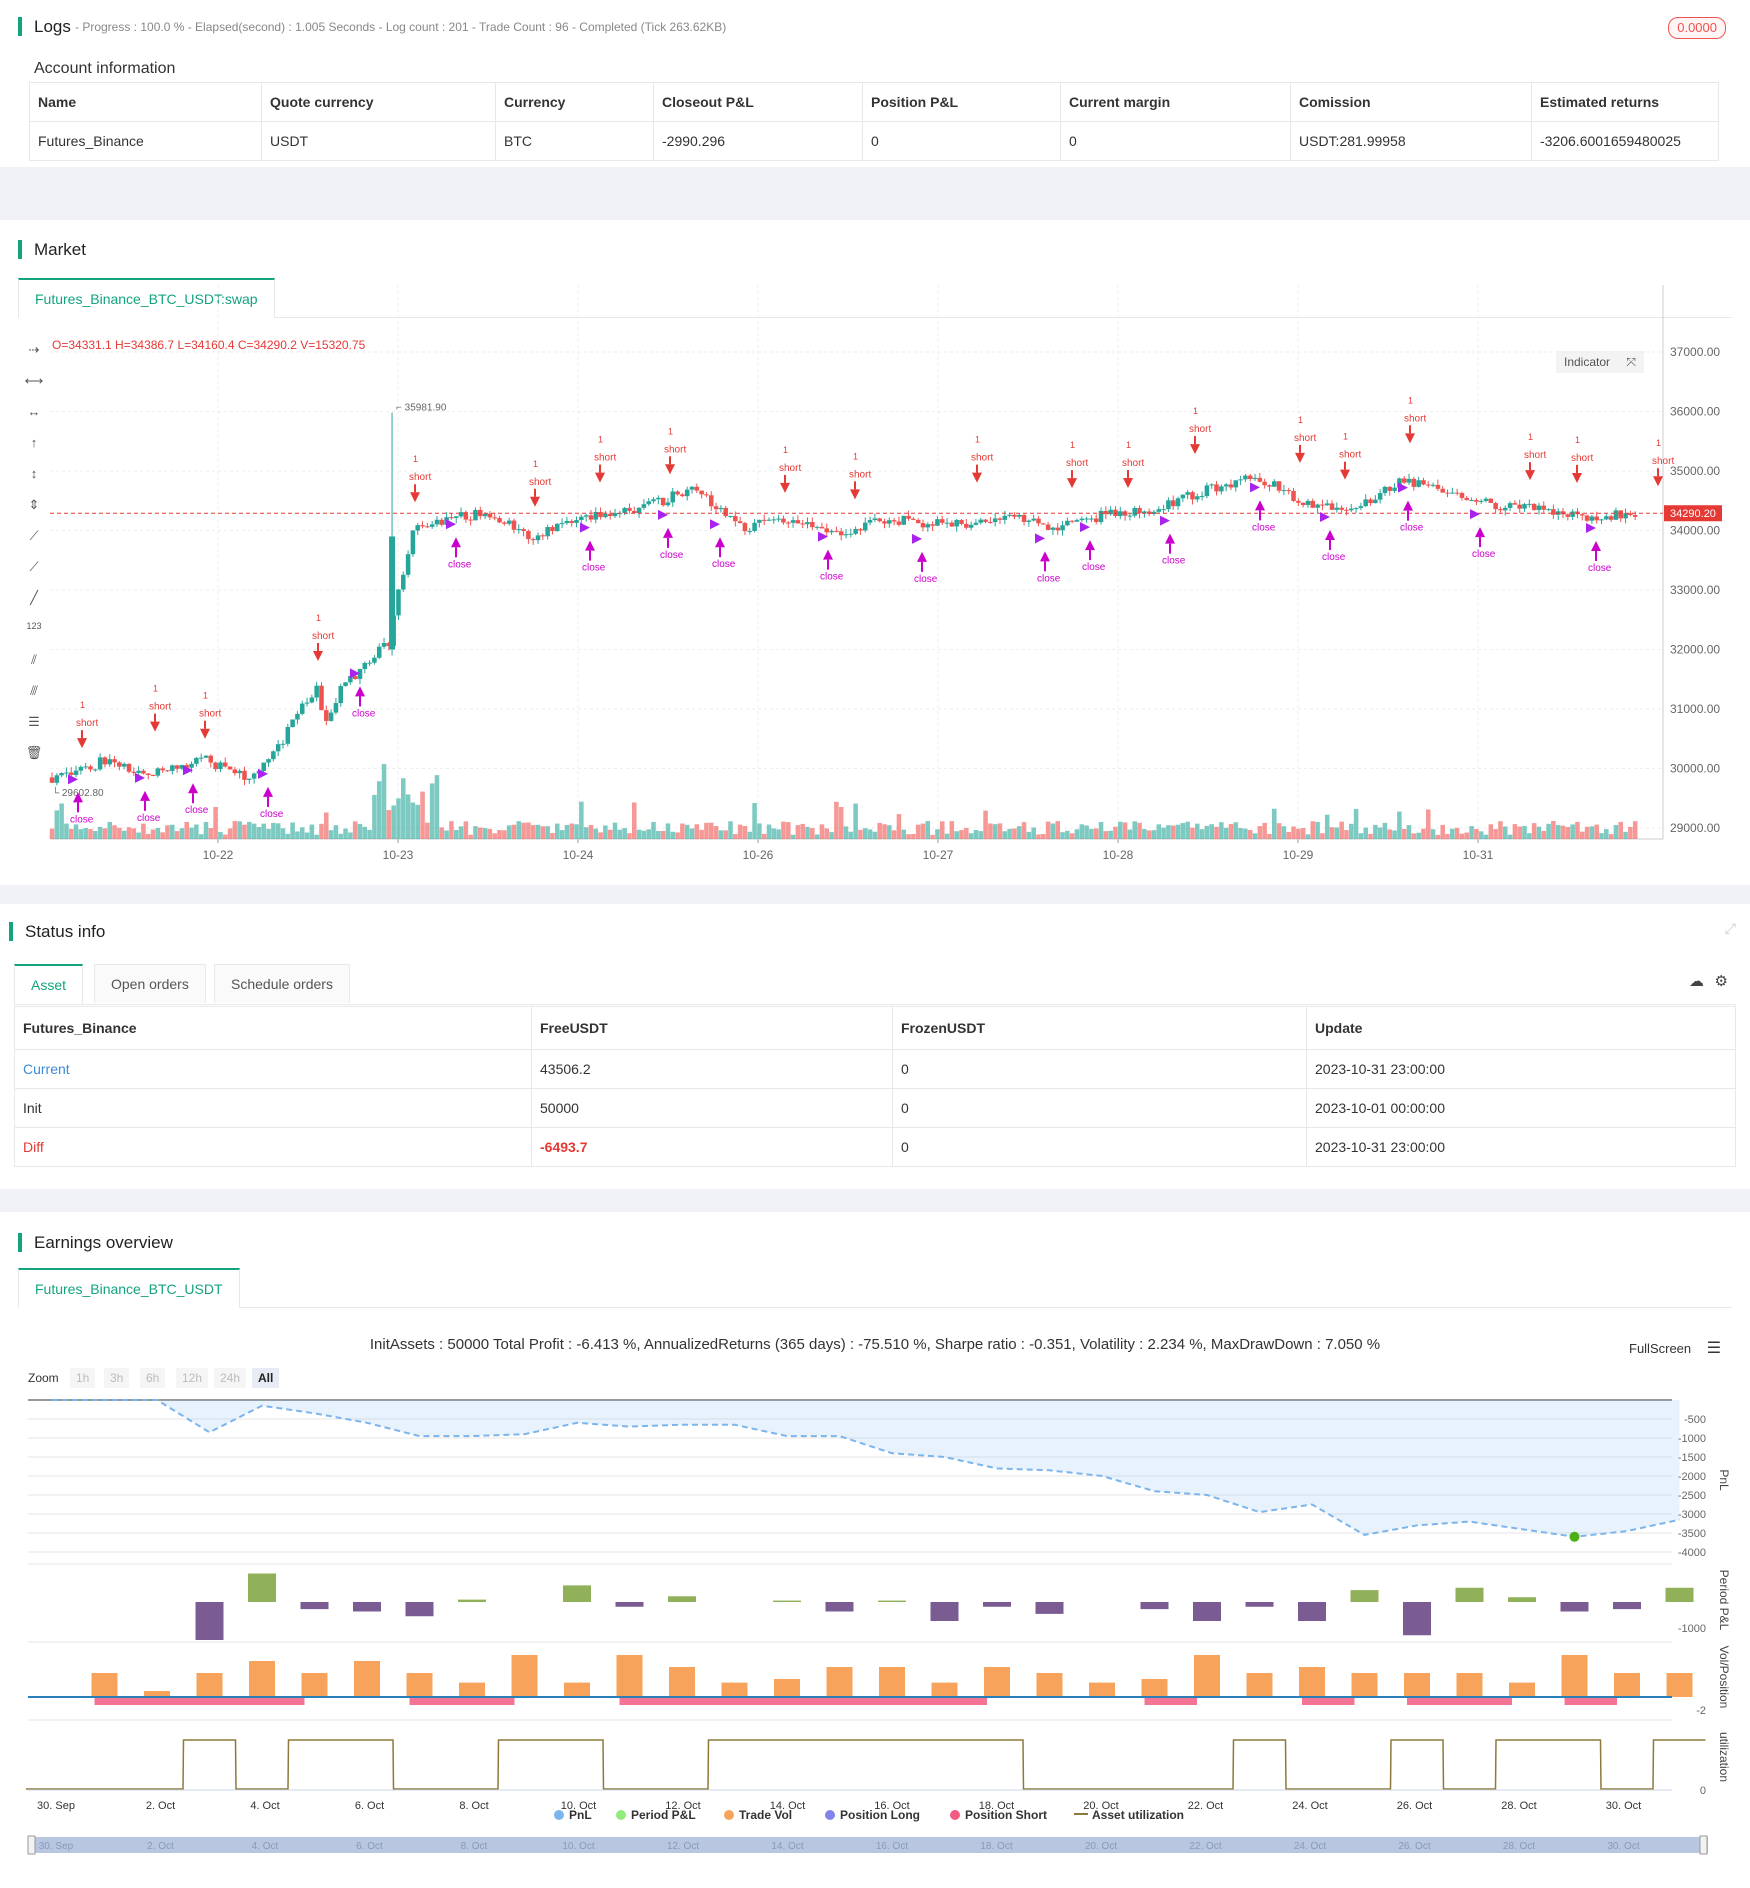 The height and width of the screenshot is (1888, 1750). What do you see at coordinates (150, 983) in the screenshot?
I see `tab-open-orders: Open orders` at bounding box center [150, 983].